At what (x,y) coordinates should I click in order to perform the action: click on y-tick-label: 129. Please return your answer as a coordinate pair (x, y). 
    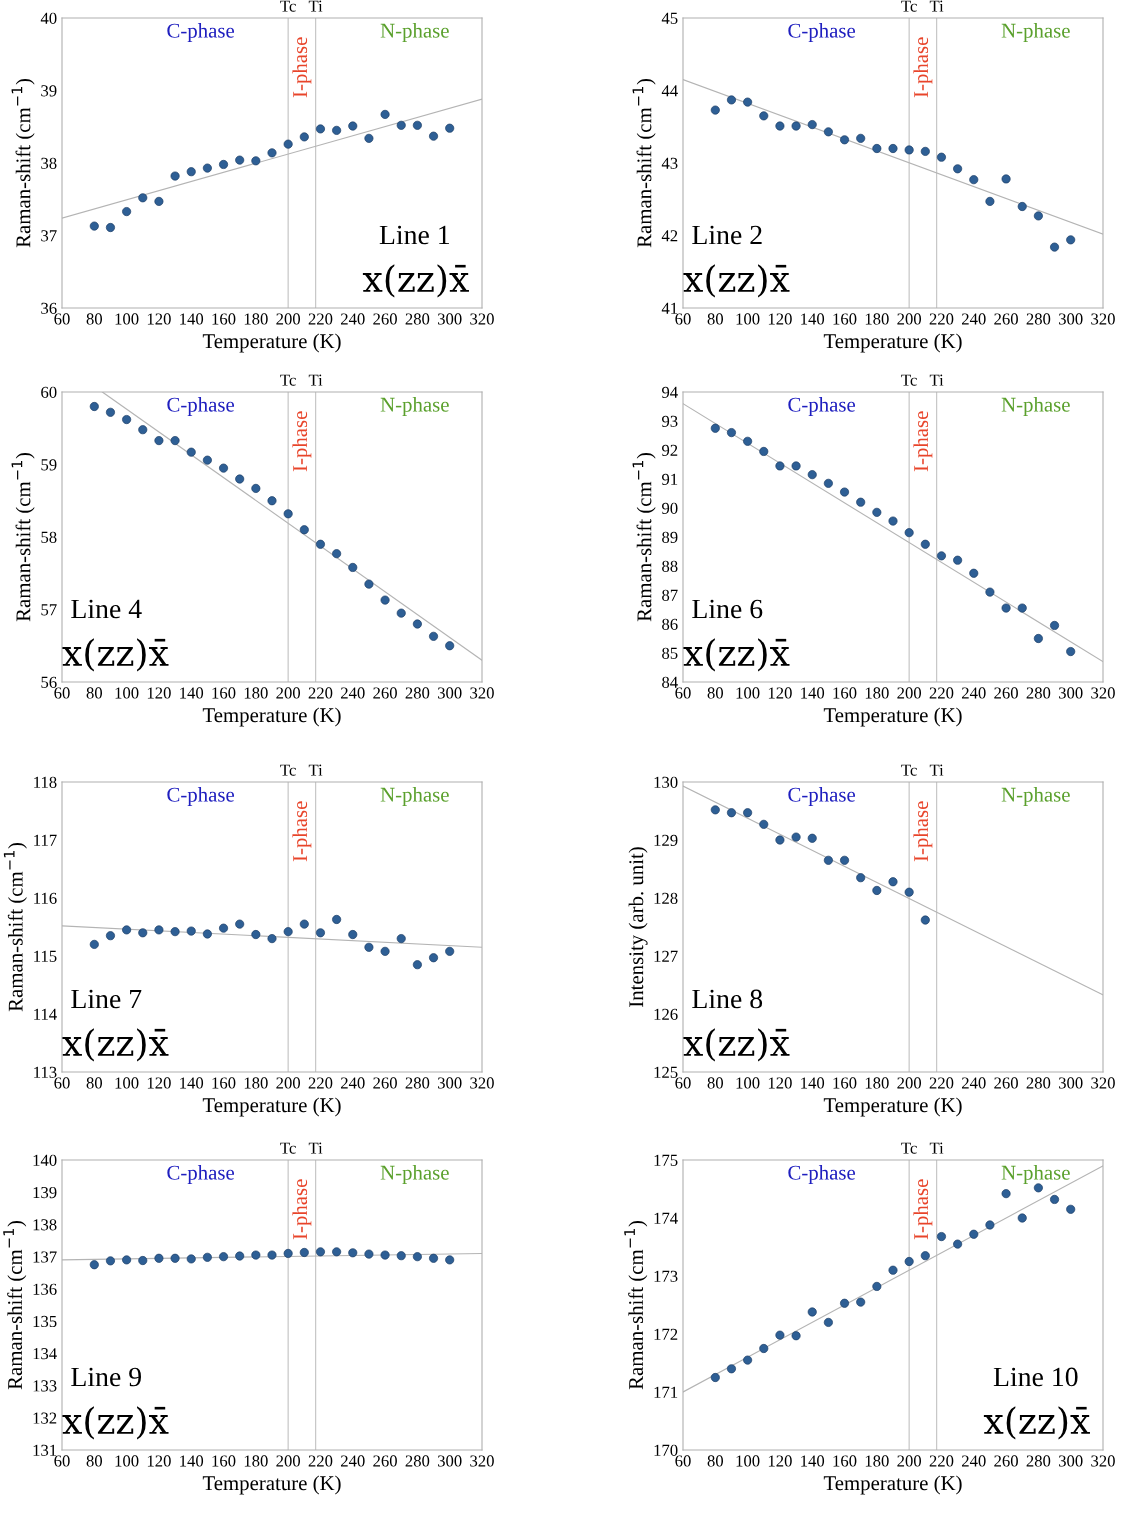
    Looking at the image, I should click on (666, 840).